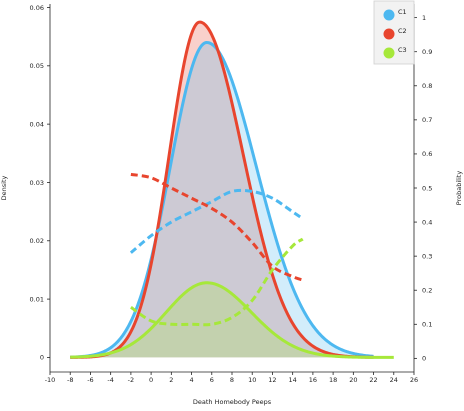 This screenshot has height=411, width=464. Describe the element at coordinates (427, 291) in the screenshot. I see `y2-tick-label: 0.2` at that location.